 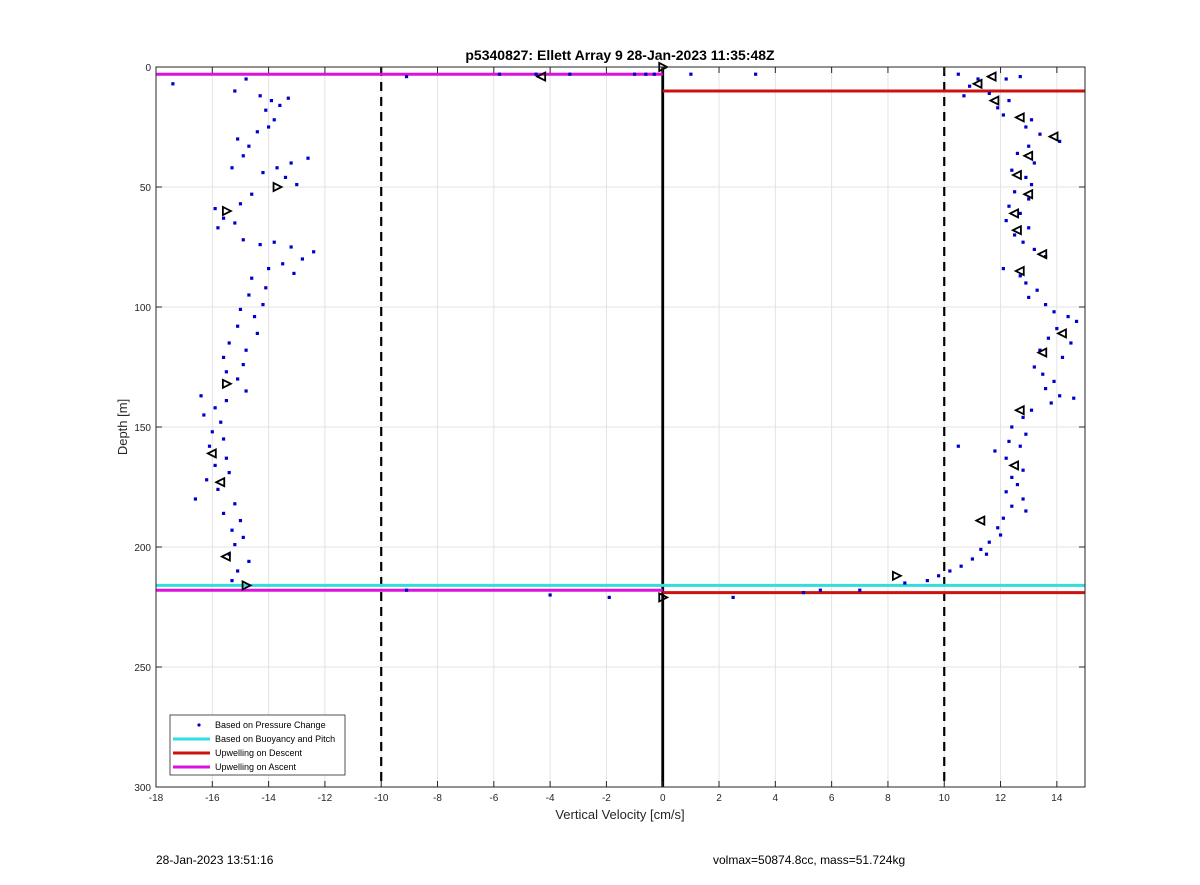 What do you see at coordinates (809, 860) in the screenshot?
I see `volume-mass-annotation: volmax=50874.8cc, mass=51.724kg` at bounding box center [809, 860].